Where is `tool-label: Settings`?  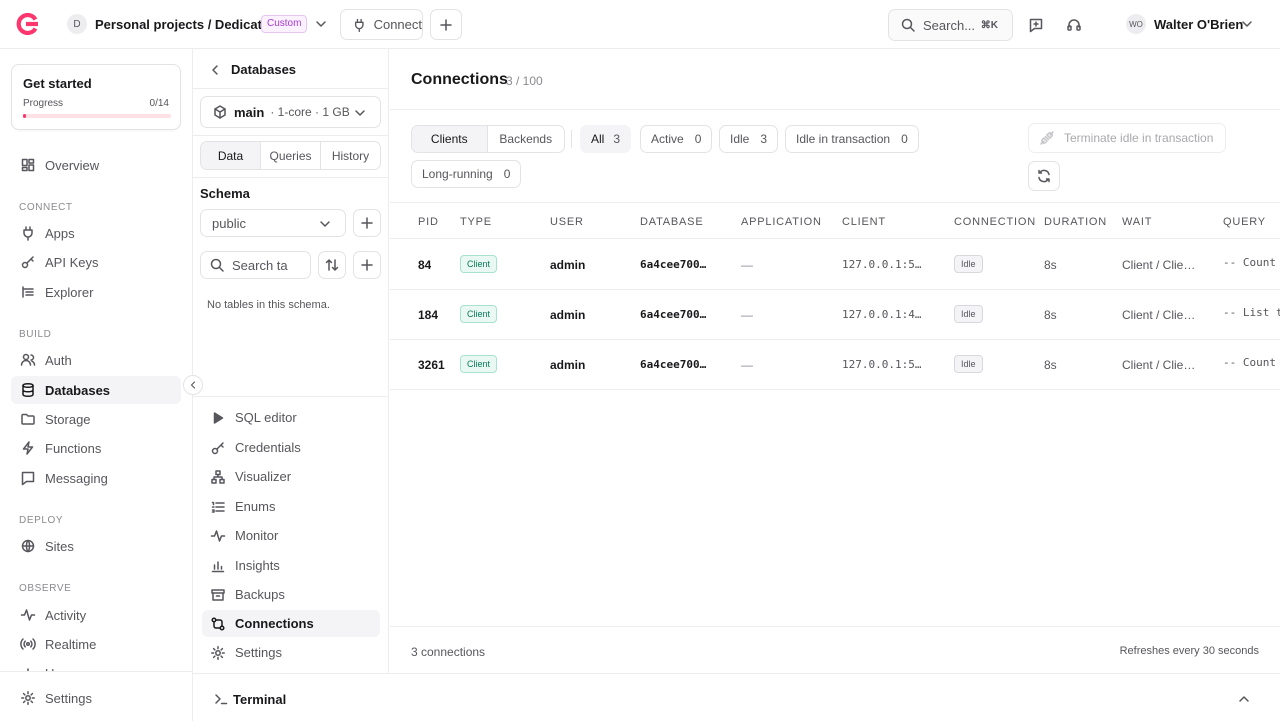
tool-label: Settings is located at coordinates (258, 652).